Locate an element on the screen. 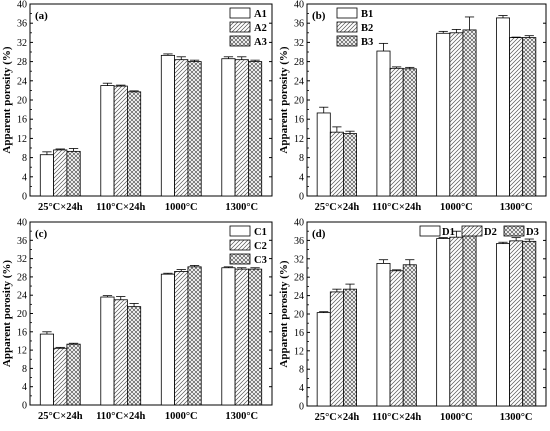 Image resolution: width=550 pixels, height=431 pixels. bar-a2 is located at coordinates (60, 173).